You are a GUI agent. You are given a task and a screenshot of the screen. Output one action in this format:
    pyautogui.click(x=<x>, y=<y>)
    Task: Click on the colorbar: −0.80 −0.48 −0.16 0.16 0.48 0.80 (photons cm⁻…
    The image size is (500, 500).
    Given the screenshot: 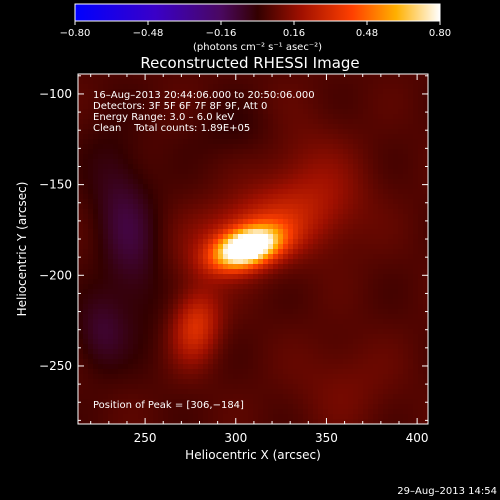 What is the action you would take?
    pyautogui.click(x=255, y=28)
    